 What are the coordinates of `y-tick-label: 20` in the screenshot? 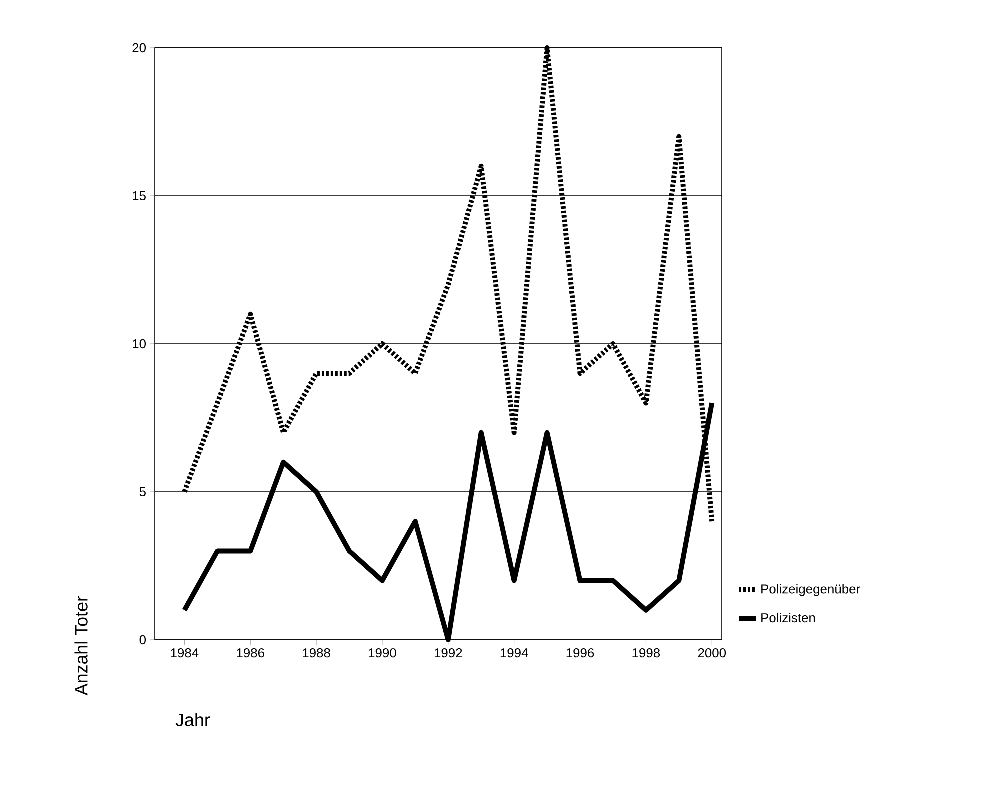 It's located at (139, 48).